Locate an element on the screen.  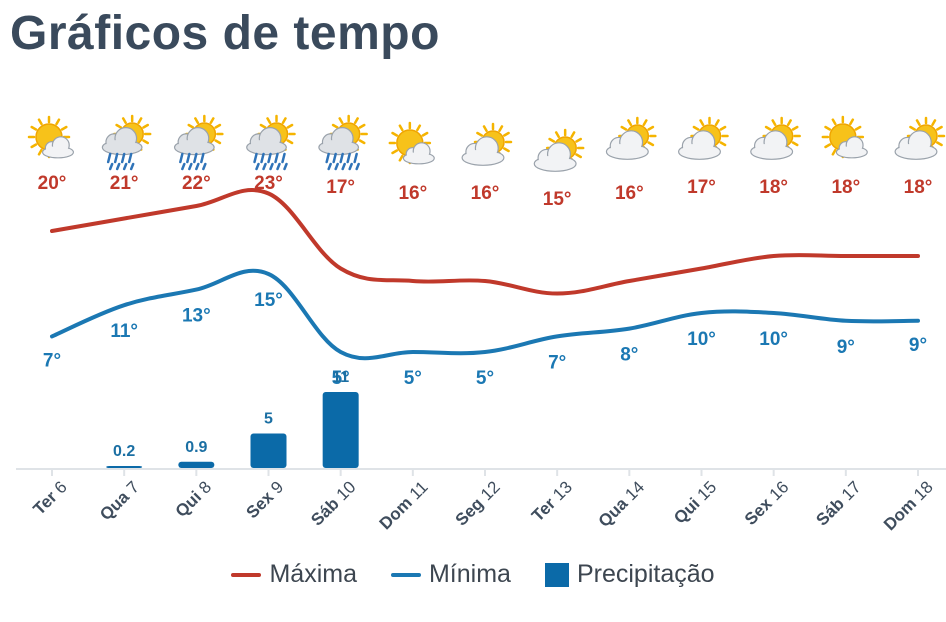
weather-icons is located at coordinates (486, 143).